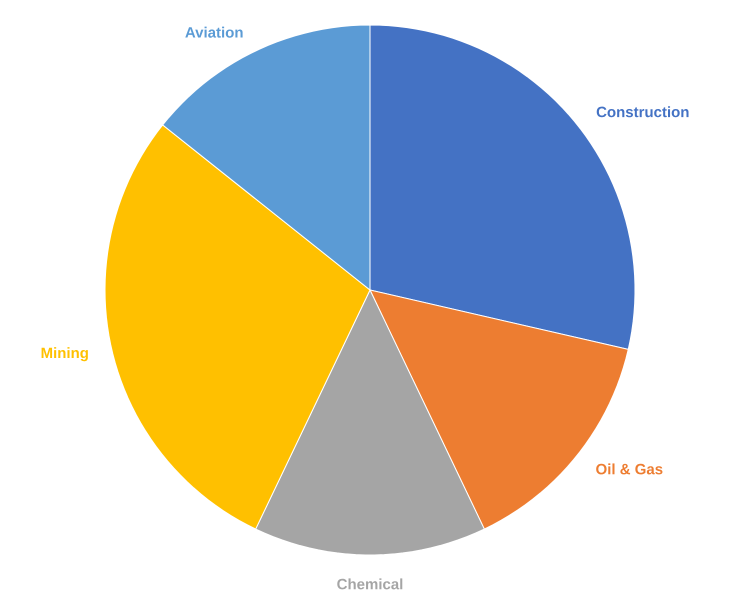 The image size is (740, 599). What do you see at coordinates (369, 584) in the screenshot?
I see `slice-label: Chemical` at bounding box center [369, 584].